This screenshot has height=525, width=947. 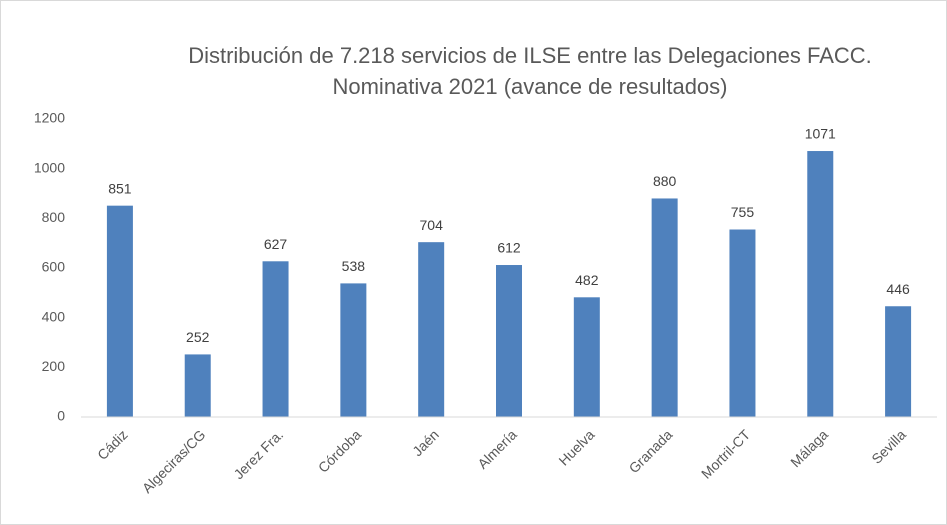 I want to click on data-label: 851, so click(x=120, y=188).